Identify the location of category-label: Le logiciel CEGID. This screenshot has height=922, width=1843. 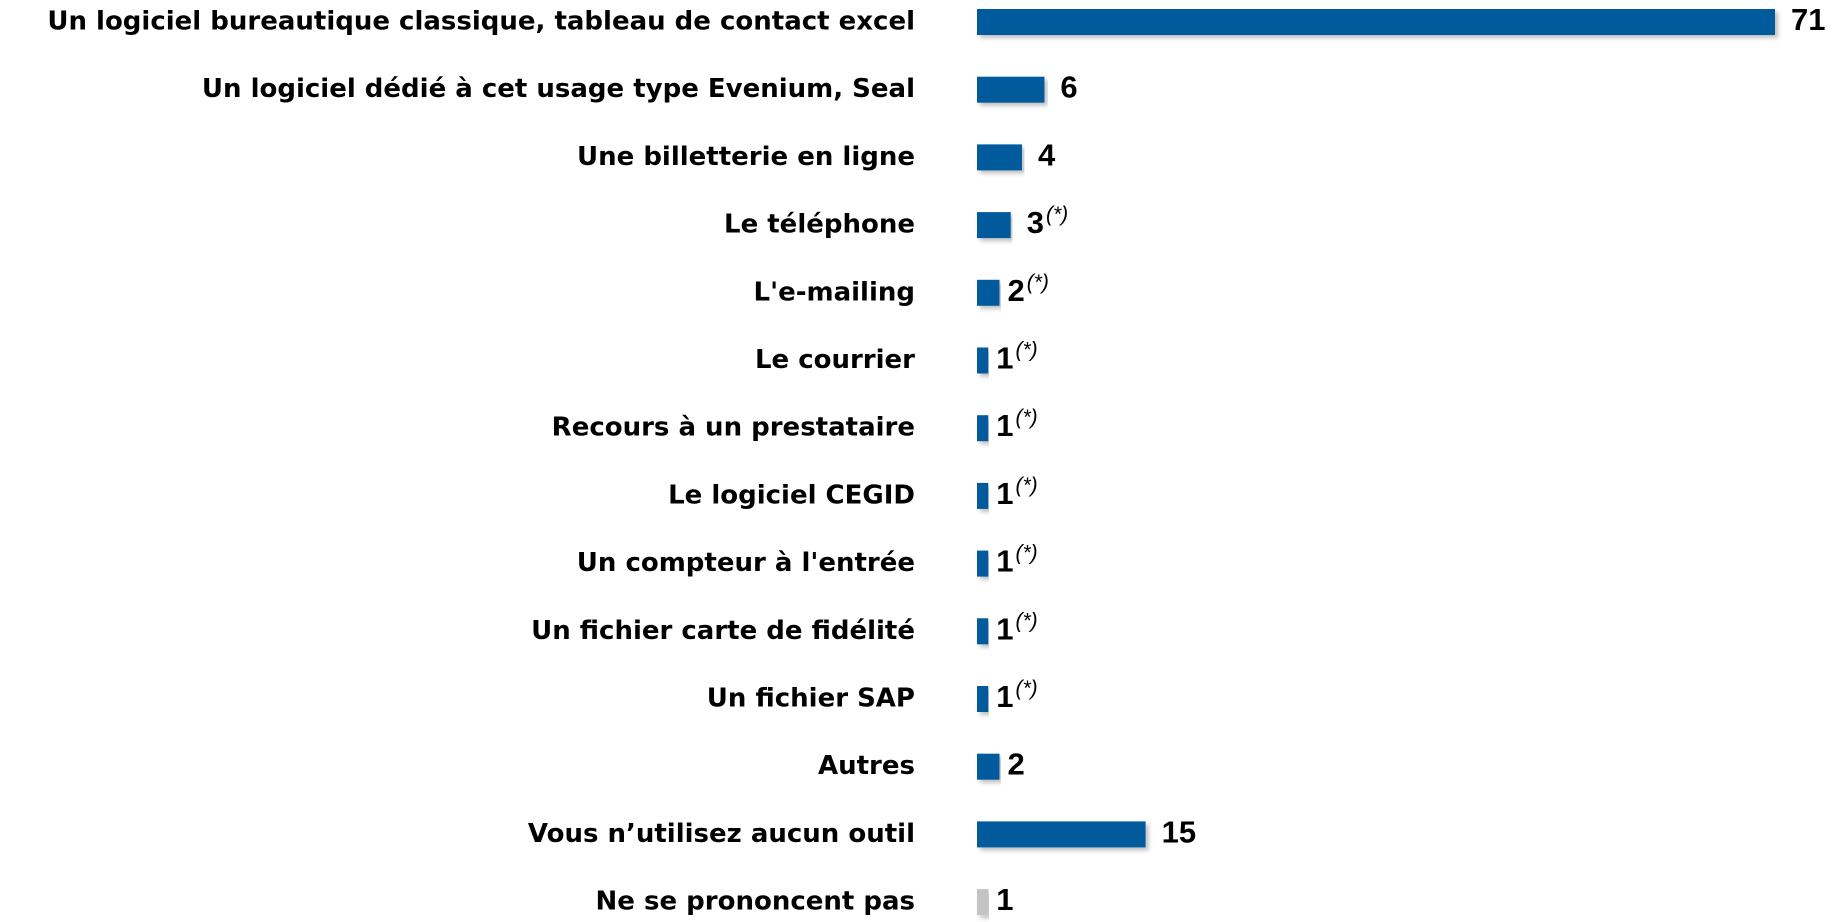
(791, 495).